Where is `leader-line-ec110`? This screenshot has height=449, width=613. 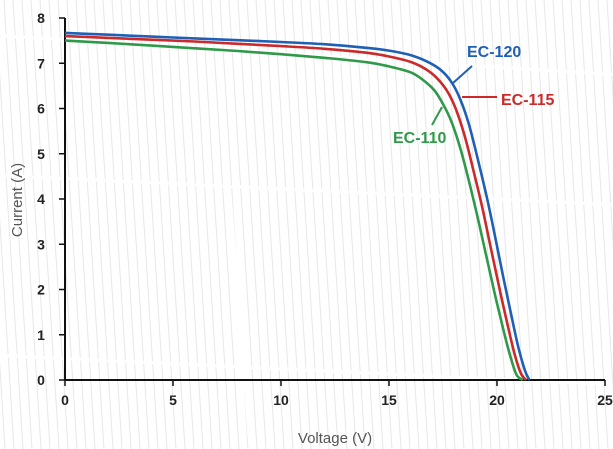
leader-line-ec110 is located at coordinates (437, 116).